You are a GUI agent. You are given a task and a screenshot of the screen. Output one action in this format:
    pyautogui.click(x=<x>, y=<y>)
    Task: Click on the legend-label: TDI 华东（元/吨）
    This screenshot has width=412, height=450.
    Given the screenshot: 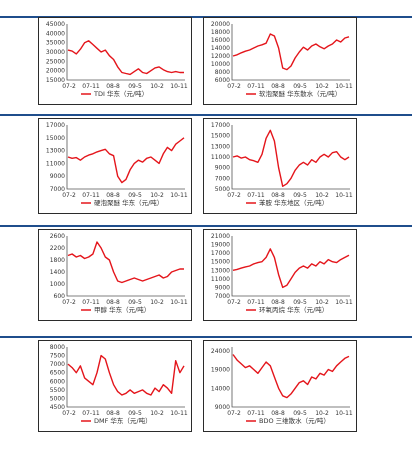 What is the action you would take?
    pyautogui.click(x=120, y=93)
    